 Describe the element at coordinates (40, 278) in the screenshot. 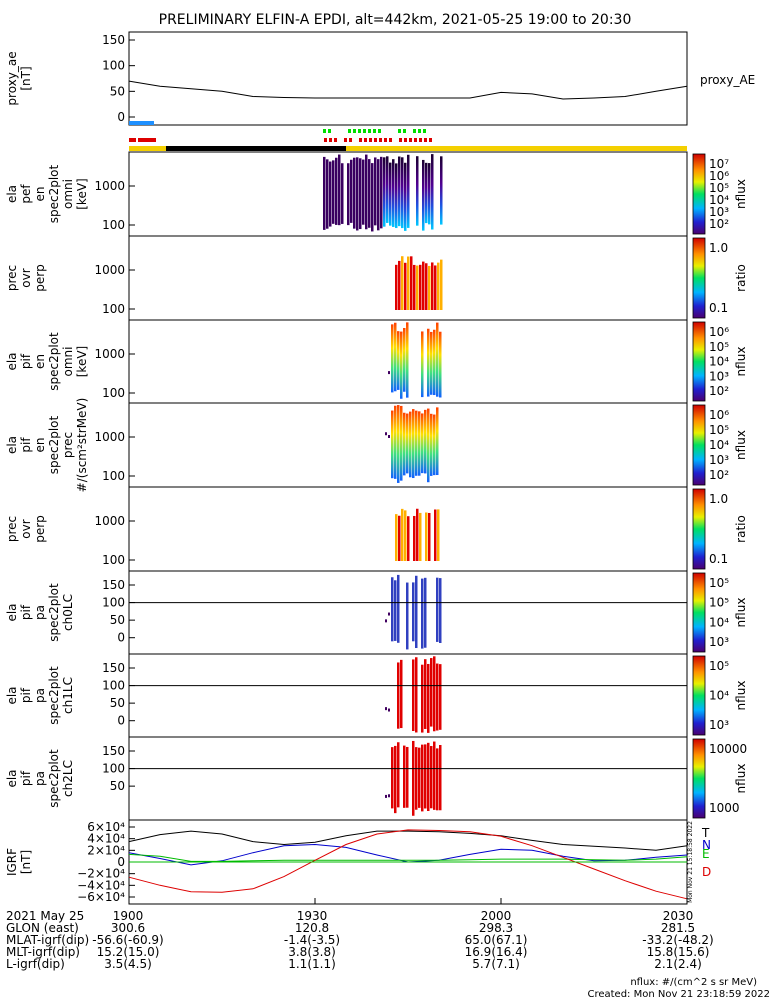

I see `ylabel-line: perp` at that location.